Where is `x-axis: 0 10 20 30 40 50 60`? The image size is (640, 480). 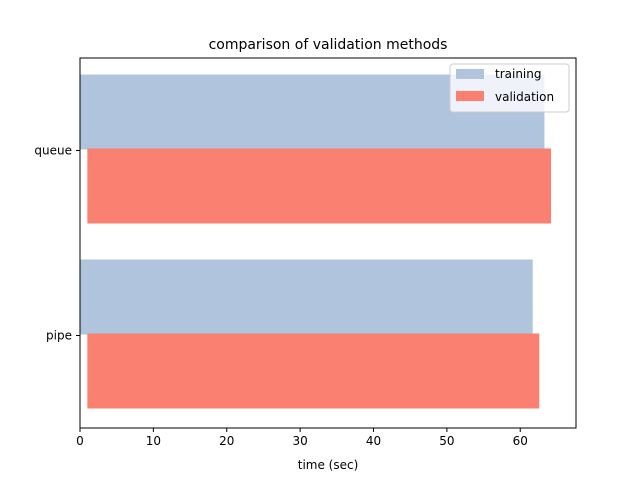
x-axis: 0 10 20 30 40 50 60 is located at coordinates (302, 438).